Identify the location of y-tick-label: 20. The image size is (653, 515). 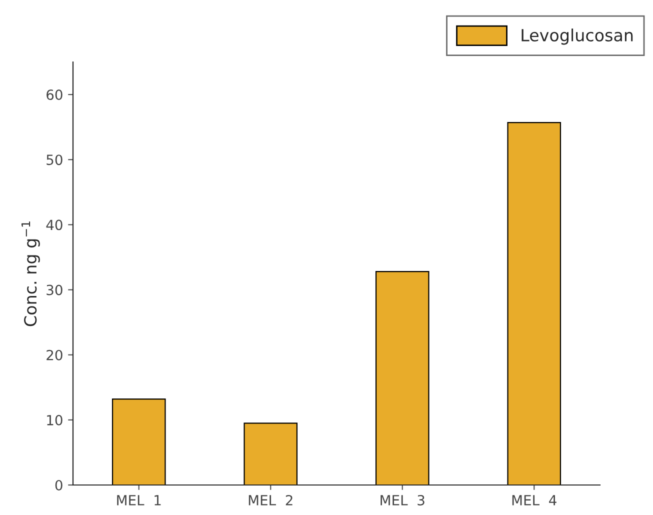
(54, 355).